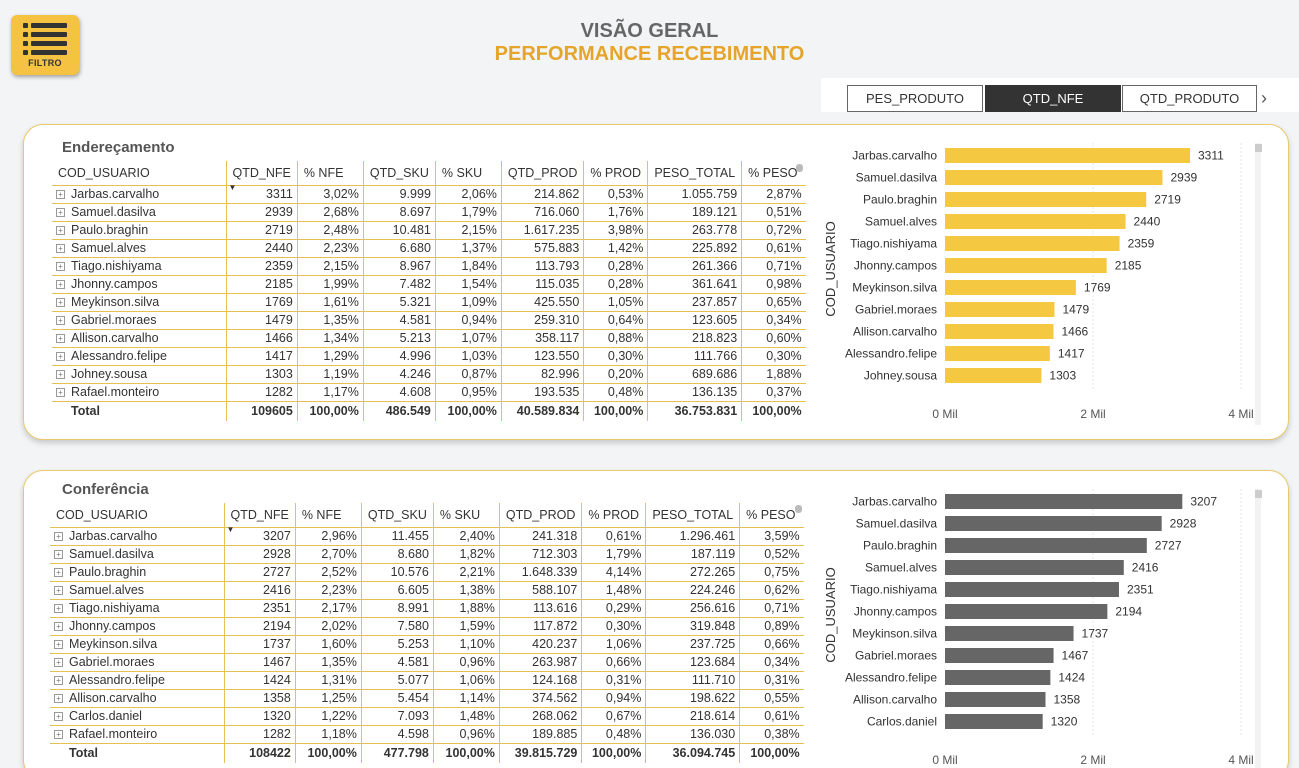 The width and height of the screenshot is (1299, 768). What do you see at coordinates (944, 760) in the screenshot?
I see `x-tick-label: 0 Mil` at bounding box center [944, 760].